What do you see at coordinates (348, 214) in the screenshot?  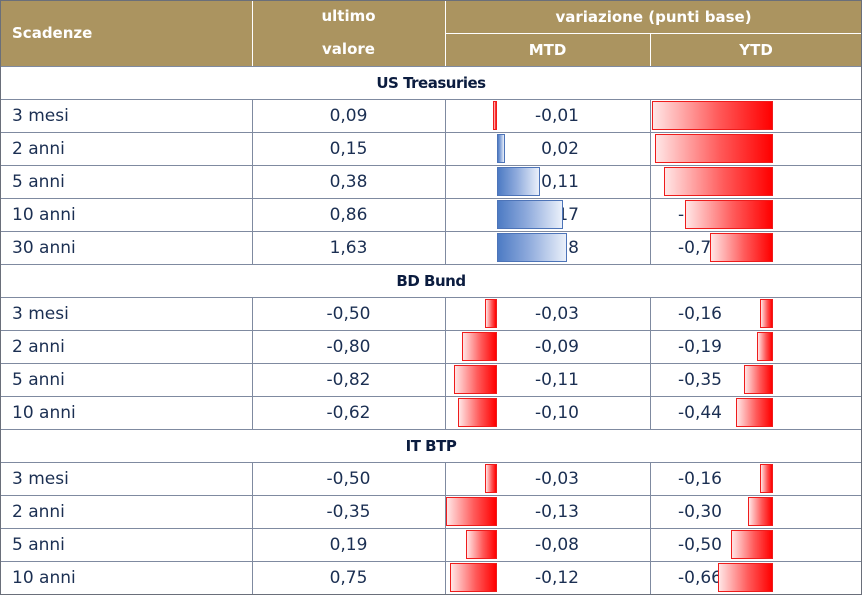 I see `last-value: 0,86` at bounding box center [348, 214].